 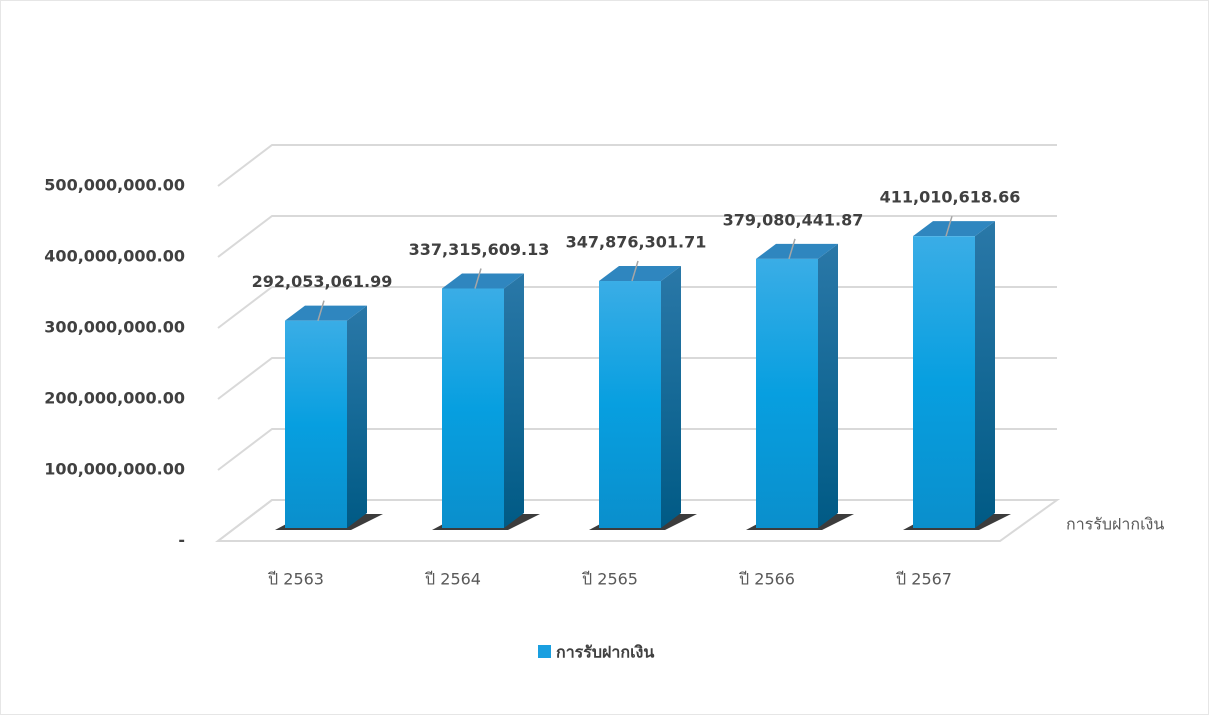 What do you see at coordinates (544, 651) in the screenshot?
I see `legend-swatch` at bounding box center [544, 651].